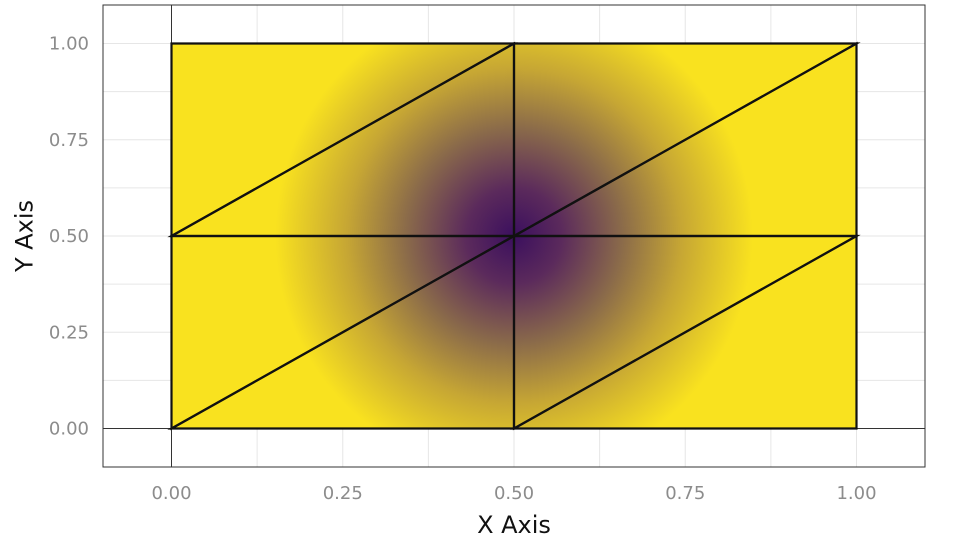 The image size is (960, 540). Describe the element at coordinates (514, 525) in the screenshot. I see `x-axis-title: X Axis` at that location.